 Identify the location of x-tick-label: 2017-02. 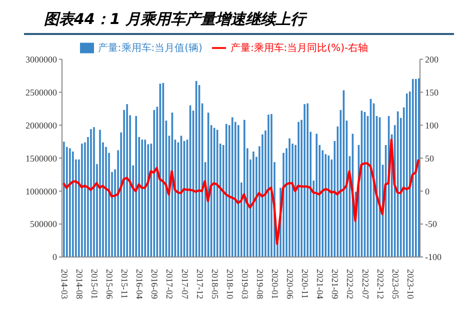
(169, 284).